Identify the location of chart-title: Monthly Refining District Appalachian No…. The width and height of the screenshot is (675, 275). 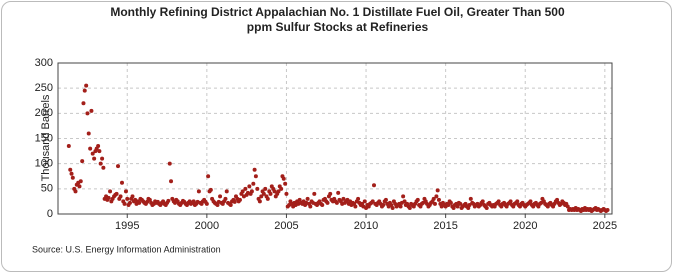
(337, 19).